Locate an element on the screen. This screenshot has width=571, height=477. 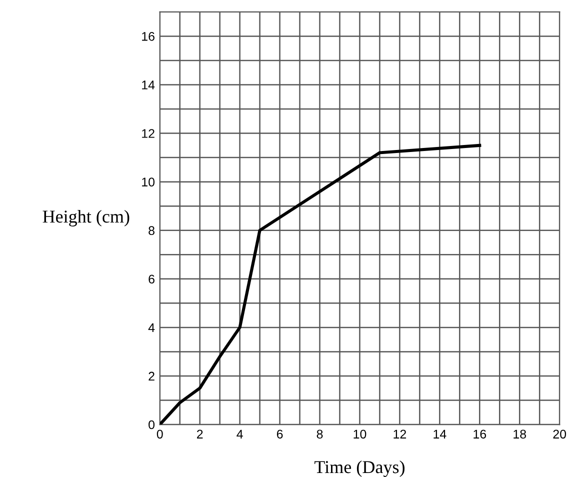
x-tick-label: 18 is located at coordinates (520, 434).